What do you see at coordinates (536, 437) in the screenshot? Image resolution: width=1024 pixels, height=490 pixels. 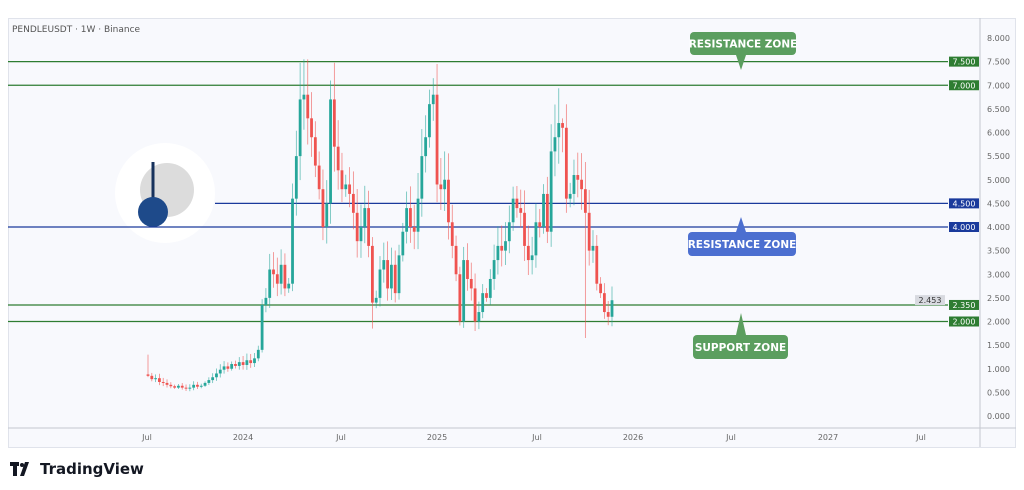 I see `x-tick-label: Jul` at bounding box center [536, 437].